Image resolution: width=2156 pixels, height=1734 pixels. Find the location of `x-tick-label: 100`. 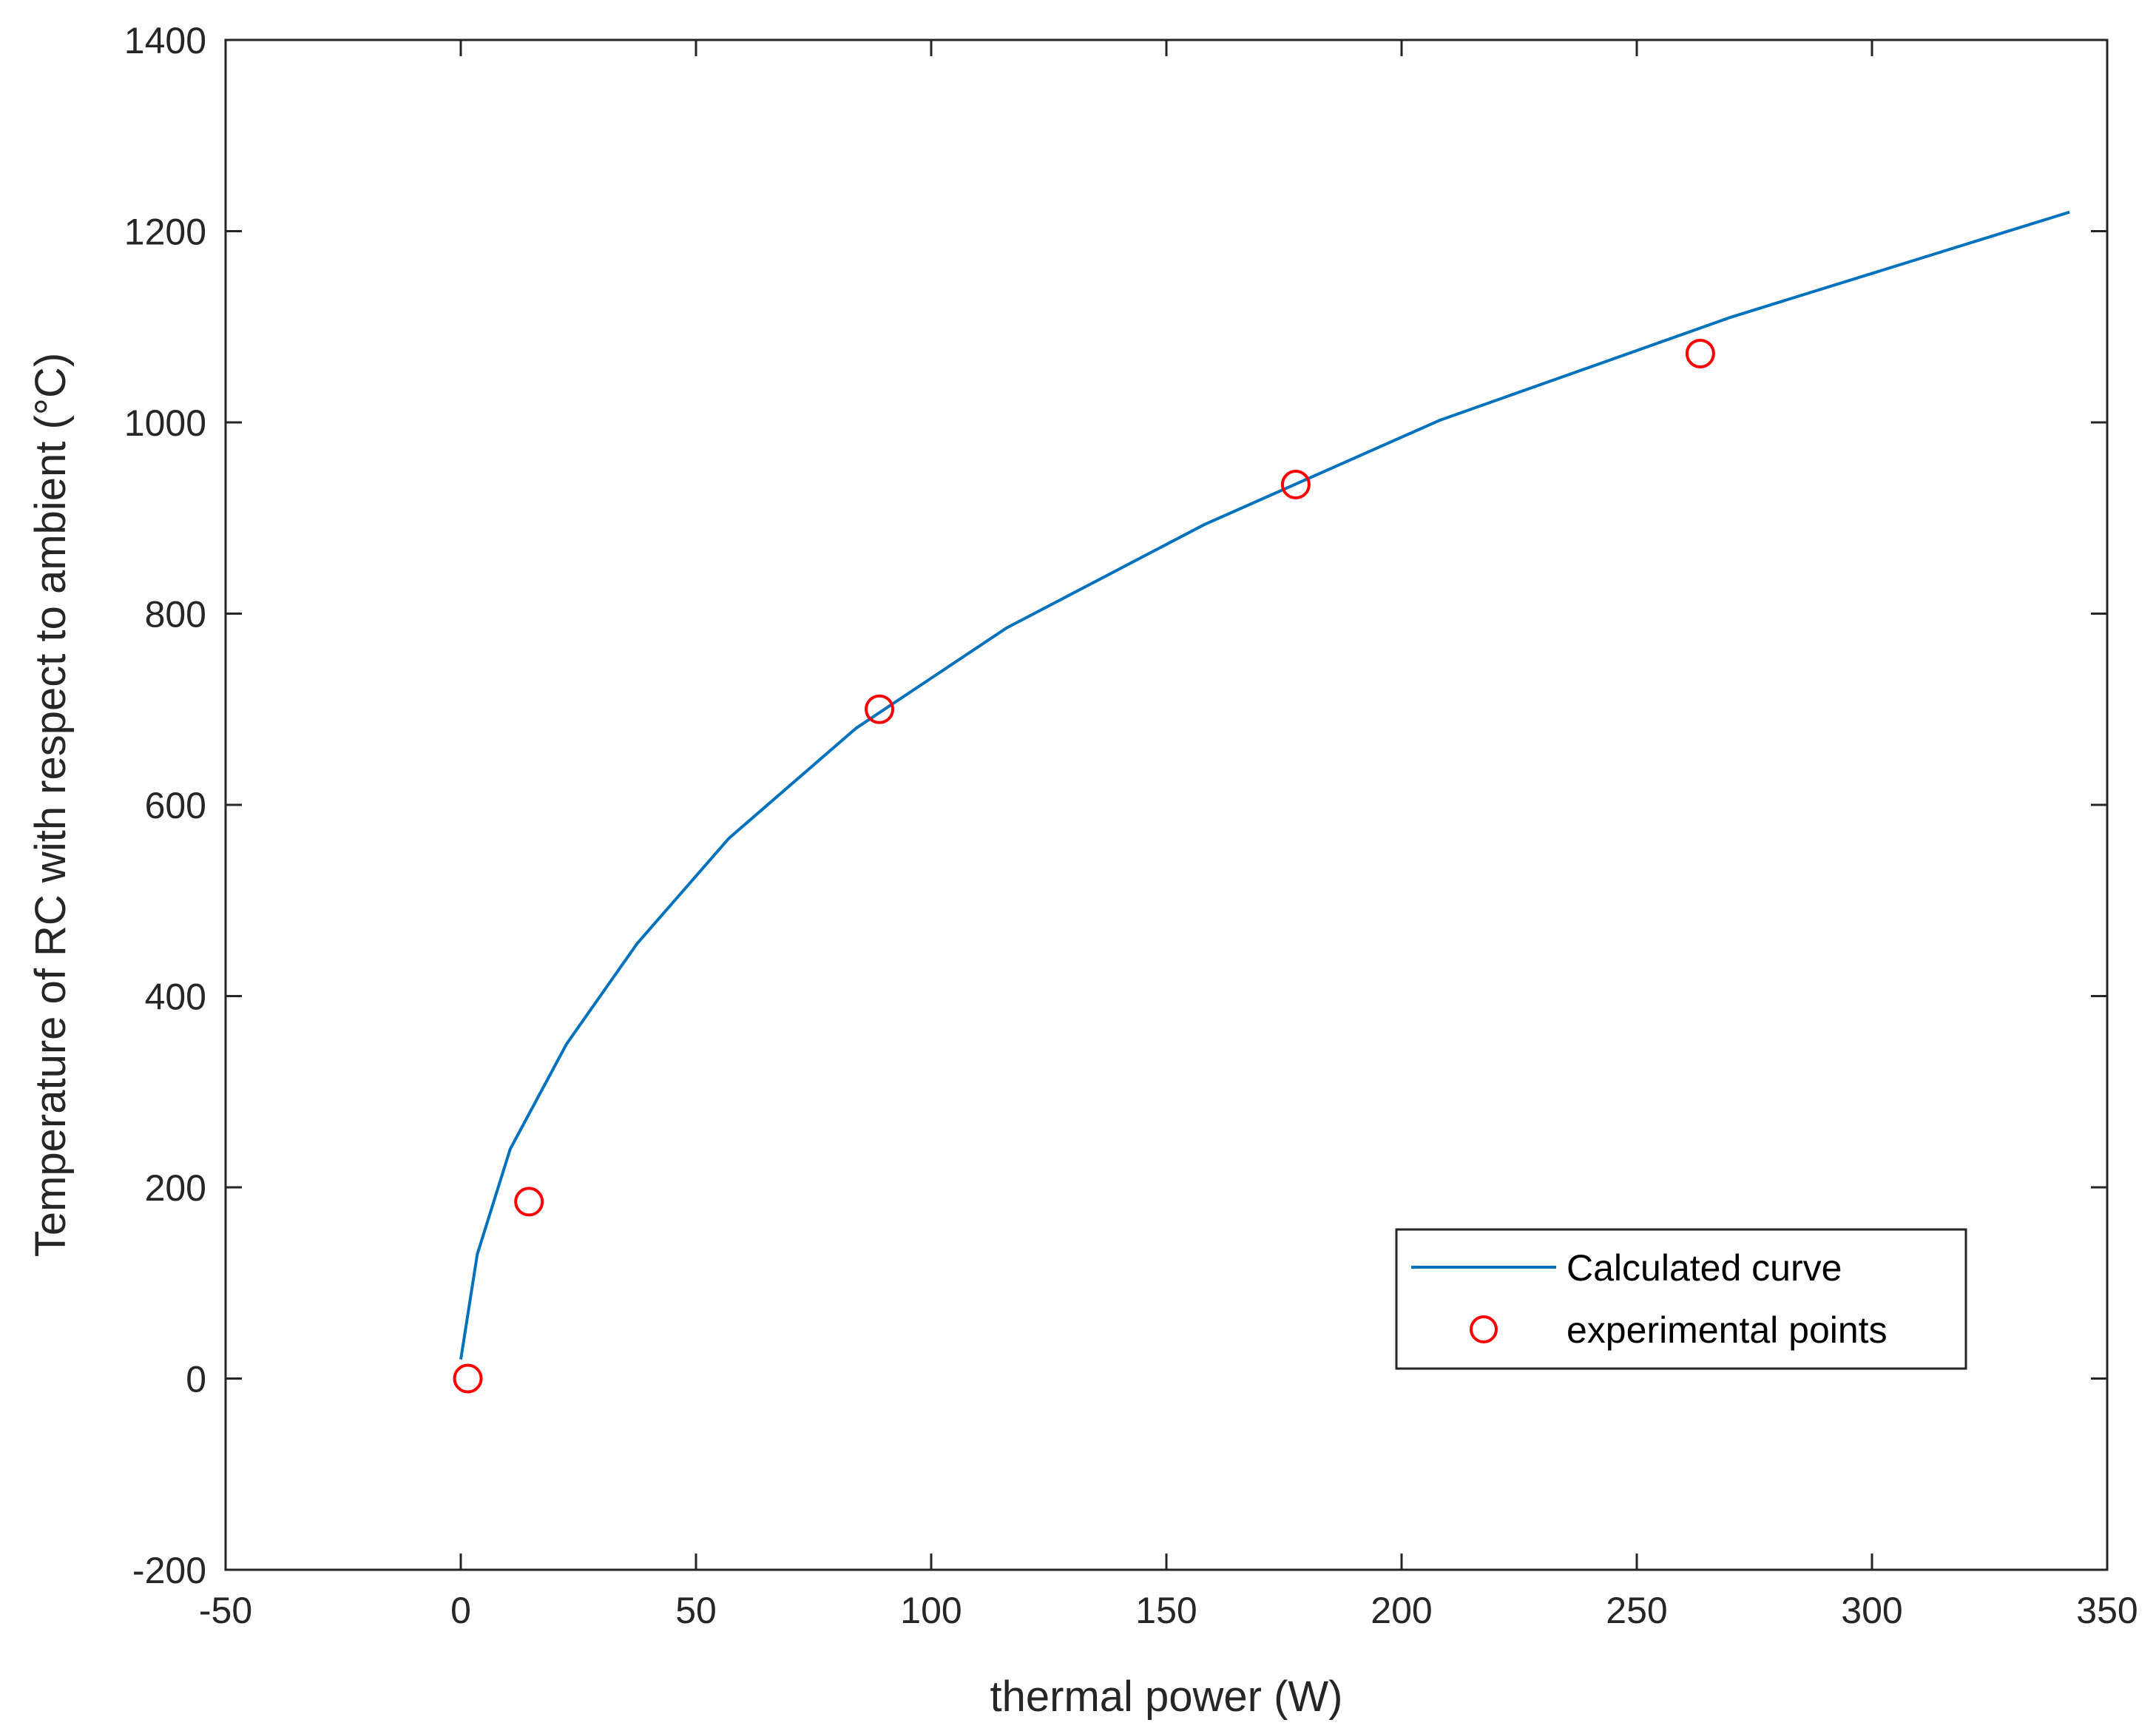

x-tick-label: 100 is located at coordinates (931, 1610).